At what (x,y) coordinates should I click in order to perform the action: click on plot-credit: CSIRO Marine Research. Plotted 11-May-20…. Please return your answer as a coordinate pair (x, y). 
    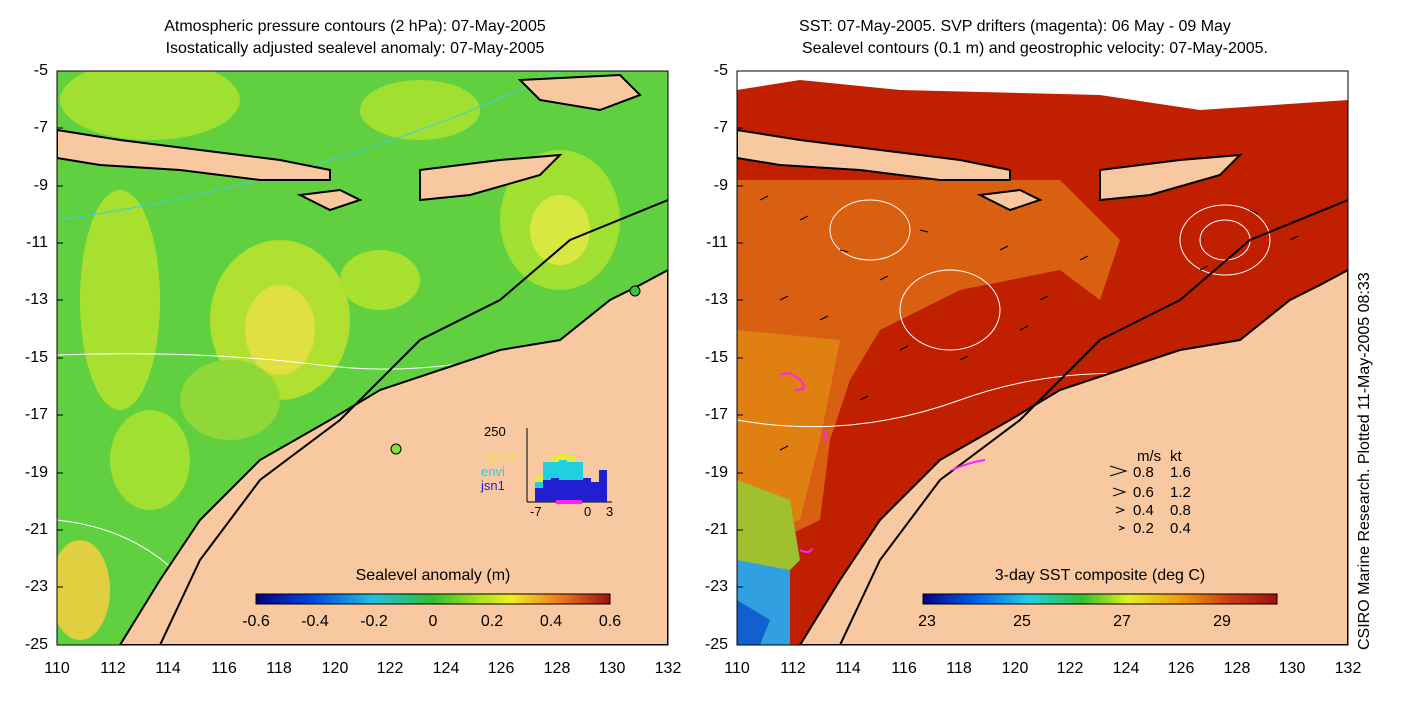
    Looking at the image, I should click on (1364, 461).